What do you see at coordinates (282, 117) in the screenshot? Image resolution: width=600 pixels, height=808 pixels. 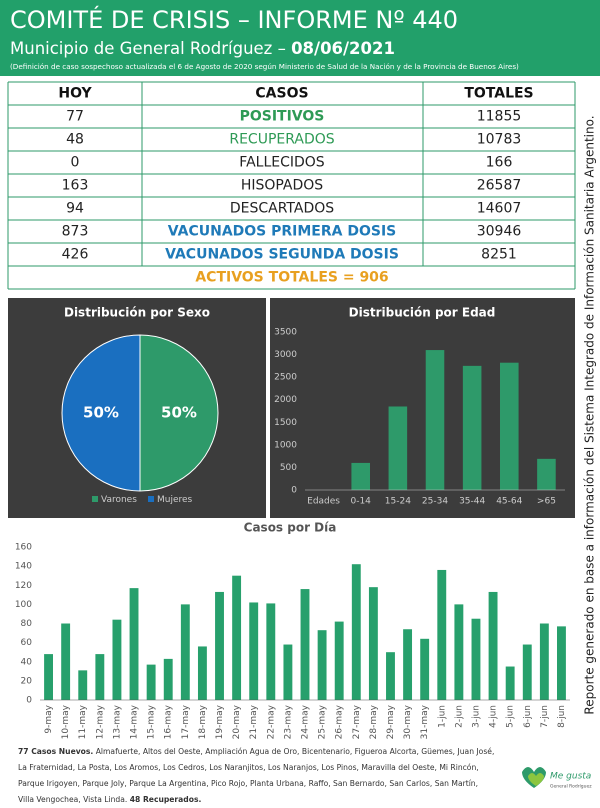 I see `caso-cell: POSITIVOS` at bounding box center [282, 117].